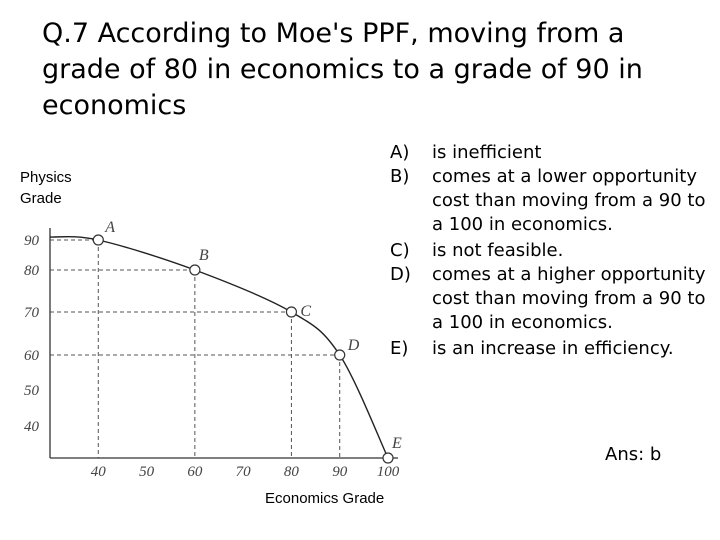 The height and width of the screenshot is (540, 720). I want to click on x-axis-label: Economics Grade, so click(325, 498).